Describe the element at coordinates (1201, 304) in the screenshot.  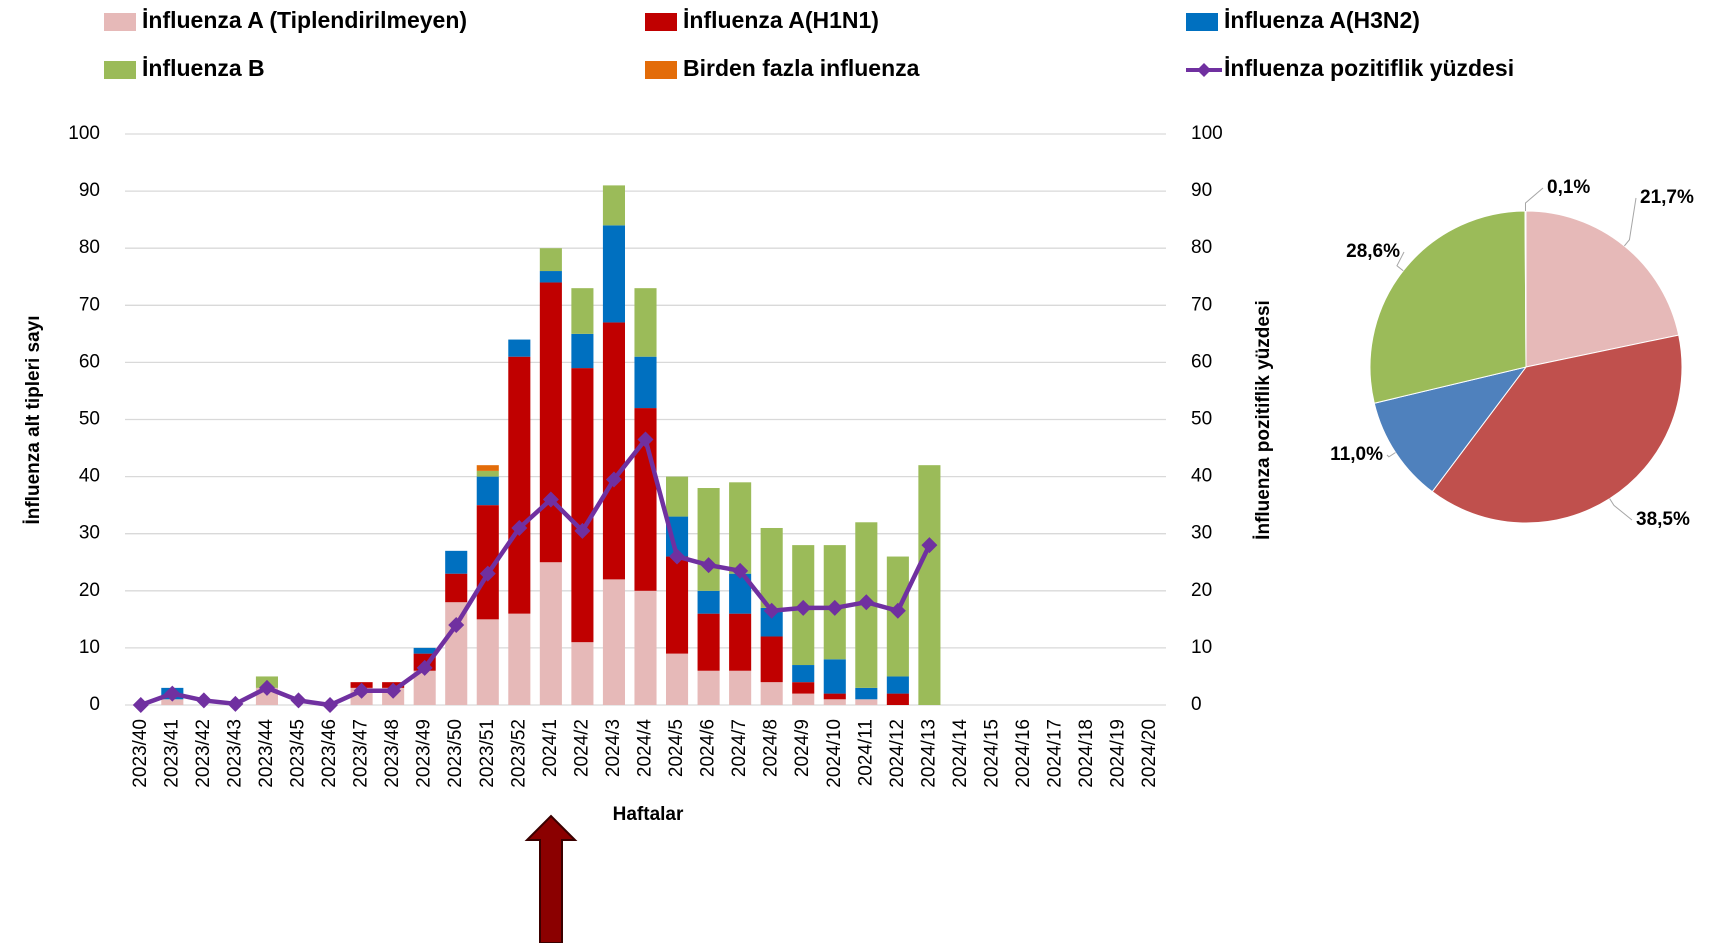
I see `y2-tick-label: 70` at that location.